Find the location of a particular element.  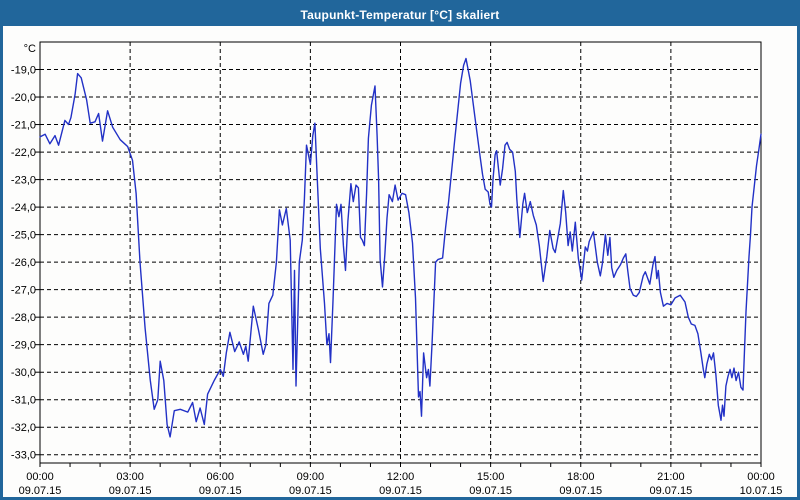

y-axis-label: -29,0 is located at coordinates (23, 346).